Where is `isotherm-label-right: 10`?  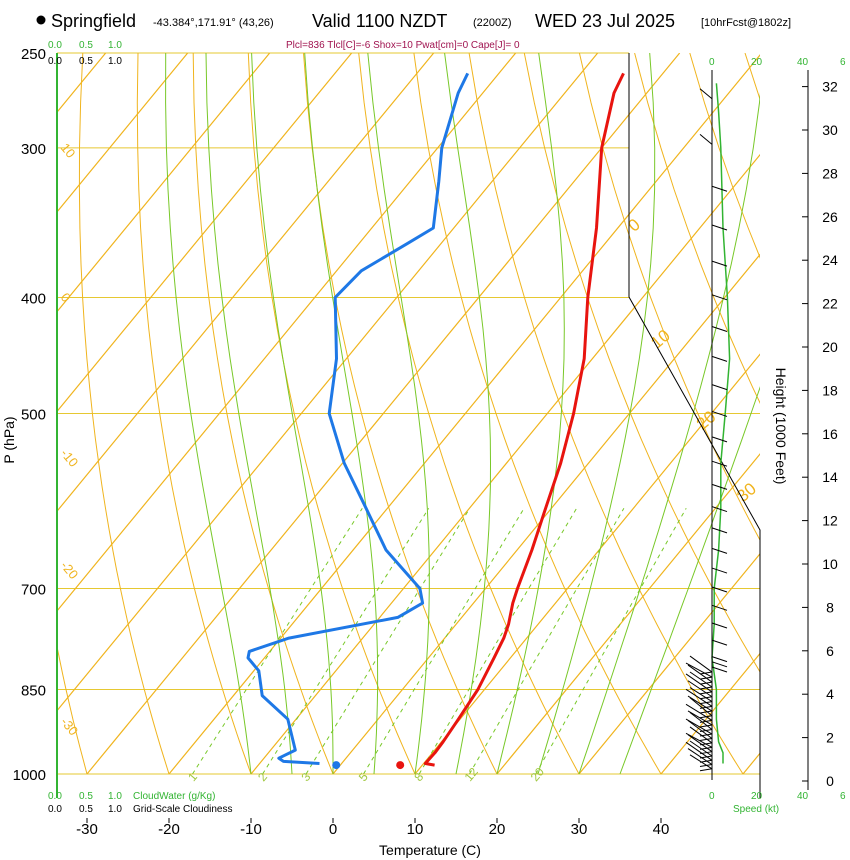
isotherm-label-right: 10 is located at coordinates (660, 339).